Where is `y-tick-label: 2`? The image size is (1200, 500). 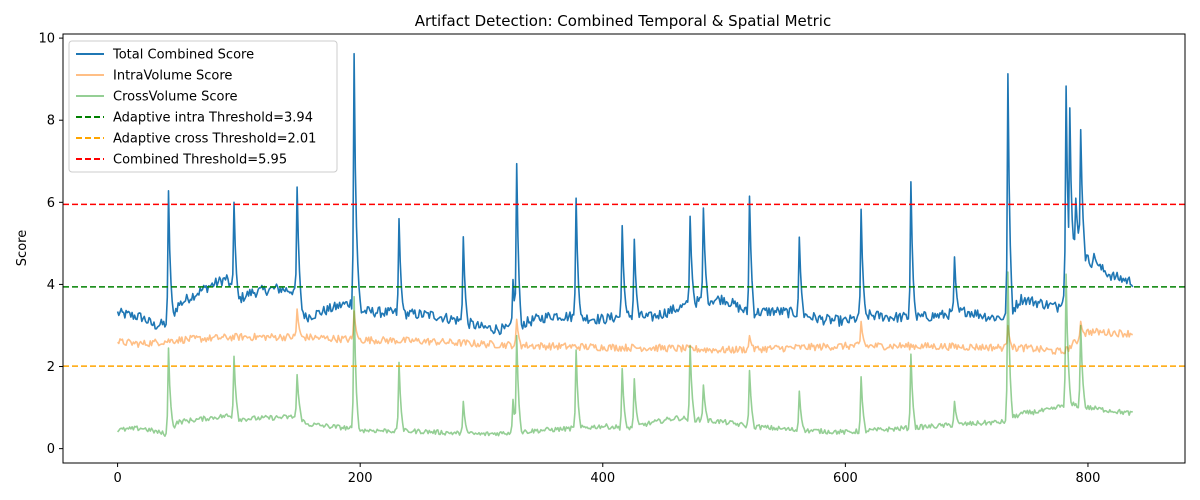
y-tick-label: 2 is located at coordinates (51, 367).